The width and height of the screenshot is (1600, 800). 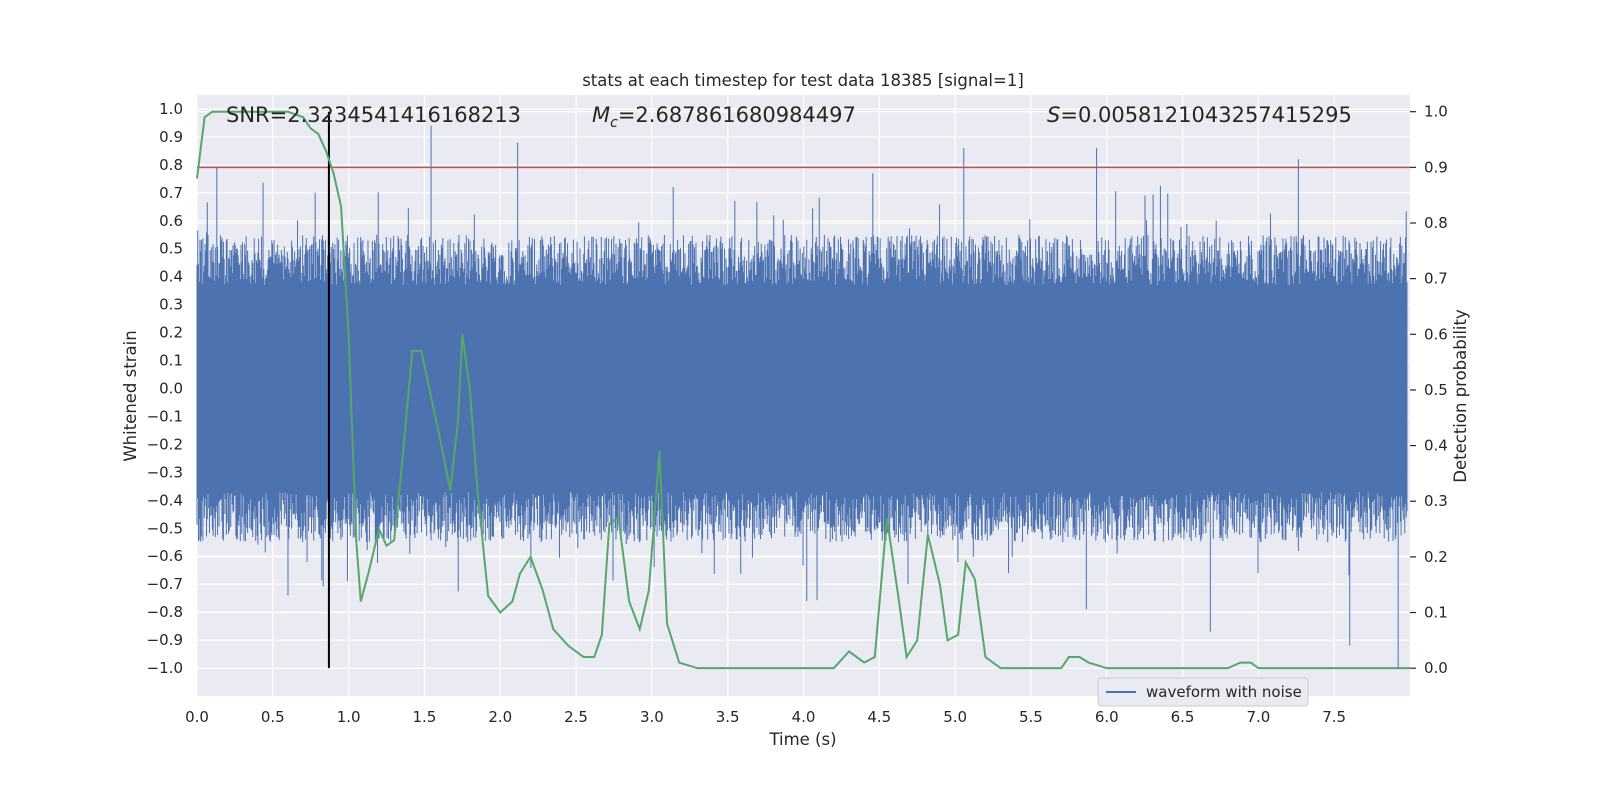 What do you see at coordinates (130, 395) in the screenshot?
I see `y-left-axis-label: Whitened strain` at bounding box center [130, 395].